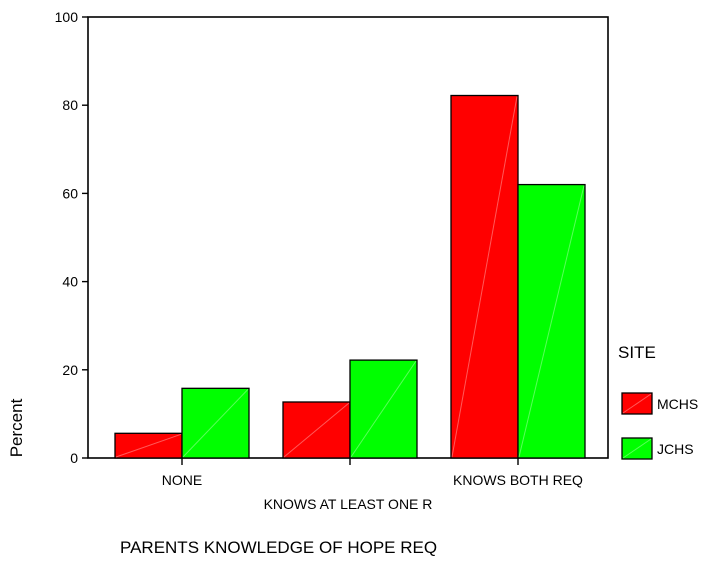 The width and height of the screenshot is (707, 570). I want to click on x-axis: NONE KNOWS BOTH REQ, so click(372, 473).